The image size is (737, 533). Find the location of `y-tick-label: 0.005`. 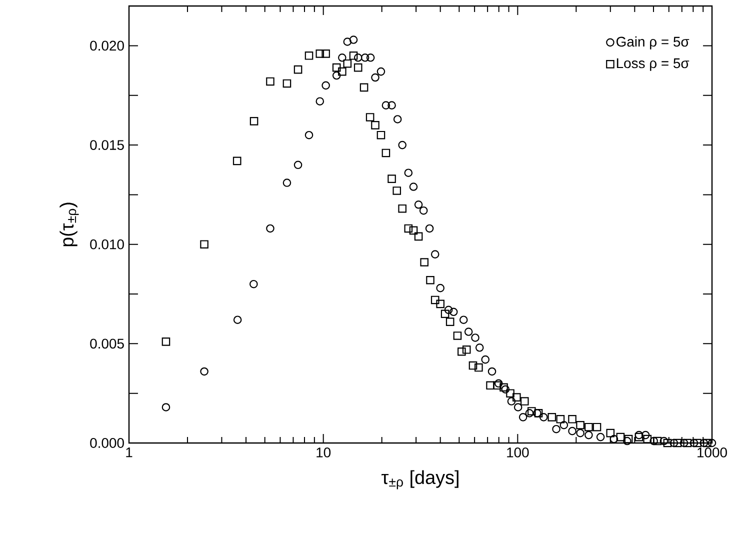

y-tick-label: 0.005 is located at coordinates (107, 343).